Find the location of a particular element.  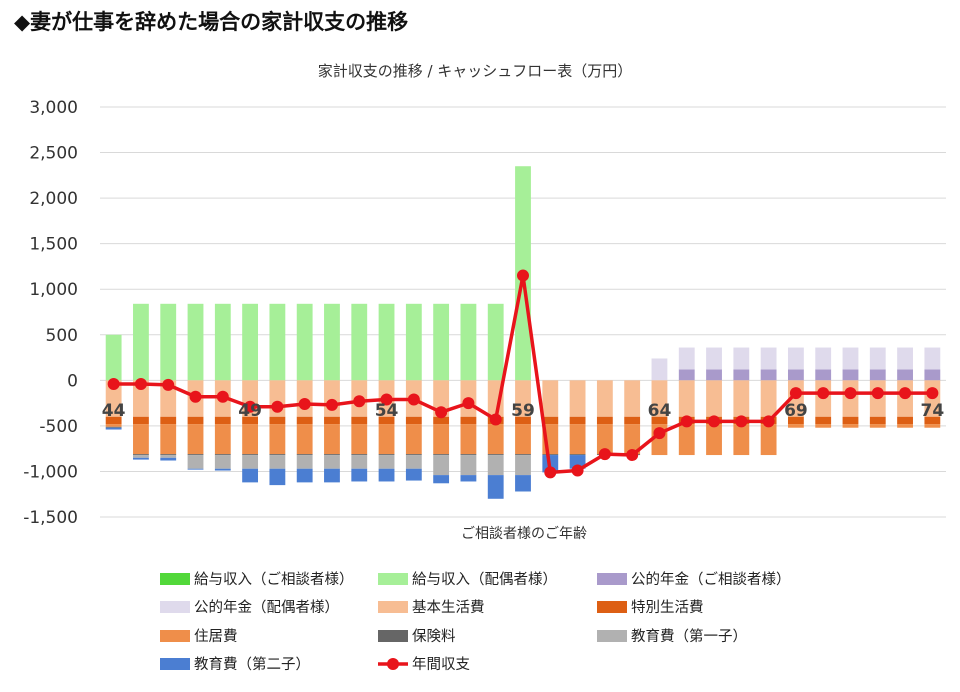

legend-label: 特別生活費 is located at coordinates (667, 607).